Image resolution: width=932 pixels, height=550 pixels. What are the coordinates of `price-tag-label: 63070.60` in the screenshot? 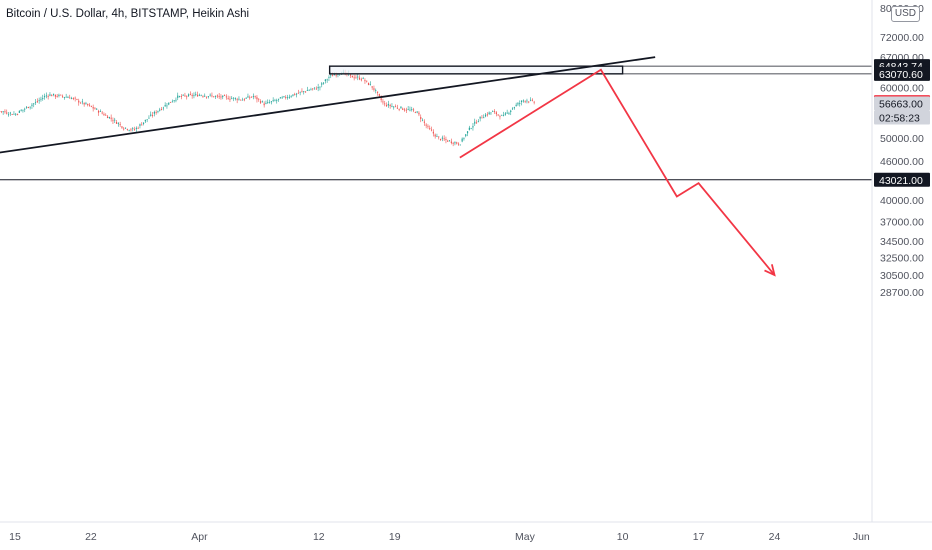 It's located at (901, 75).